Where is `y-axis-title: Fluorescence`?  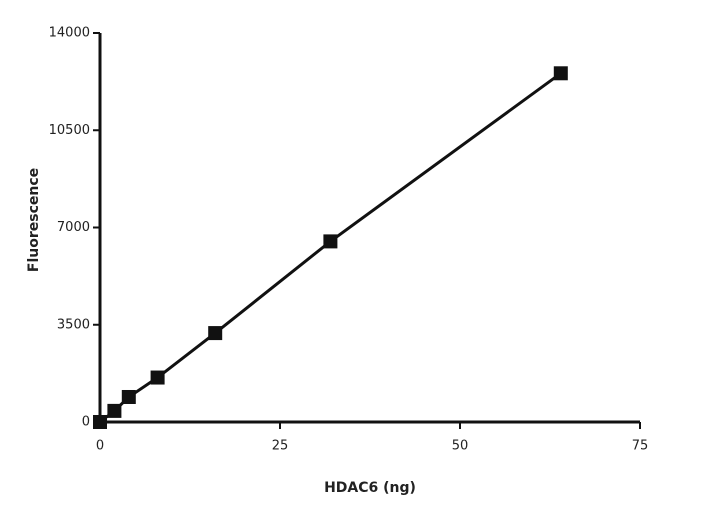 y-axis-title: Fluorescence is located at coordinates (34, 220).